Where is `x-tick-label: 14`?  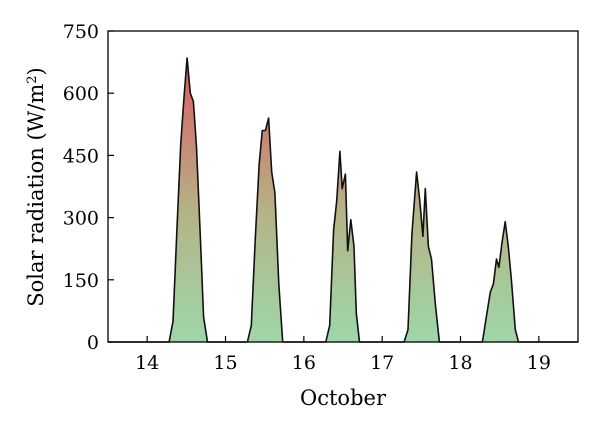
x-tick-label: 14 is located at coordinates (147, 363).